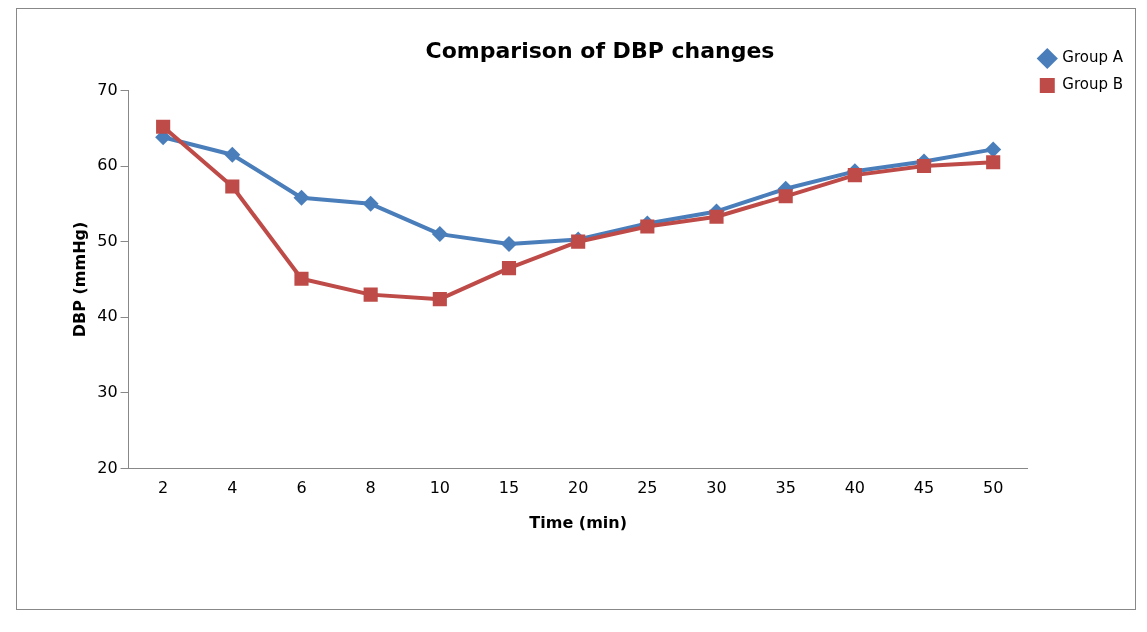 This screenshot has width=1147, height=632. What do you see at coordinates (578, 488) in the screenshot?
I see `x-tick-label: 20` at bounding box center [578, 488].